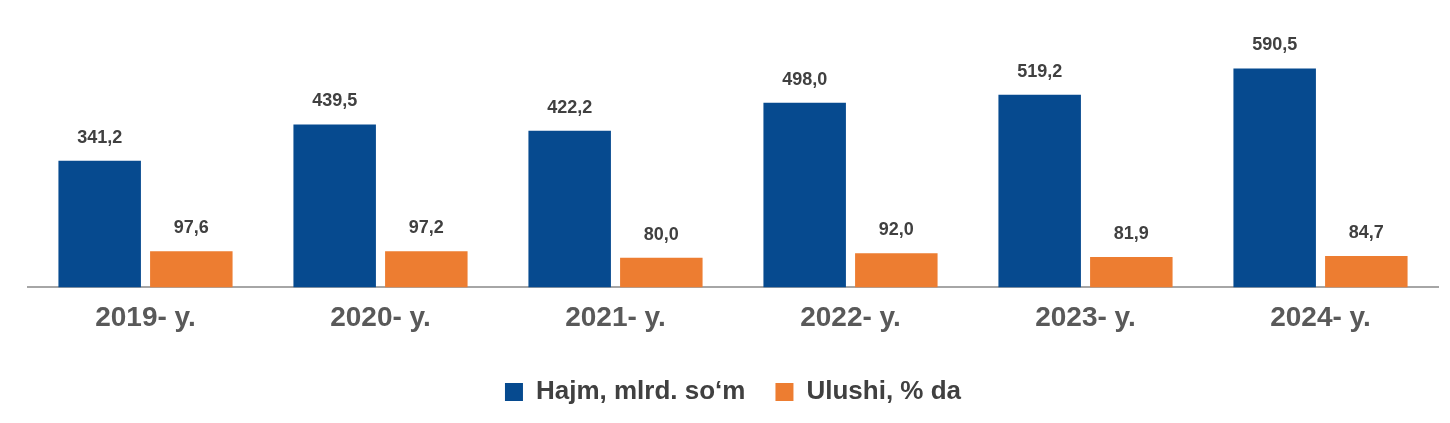  I want to click on data-label: 439,5, so click(335, 100).